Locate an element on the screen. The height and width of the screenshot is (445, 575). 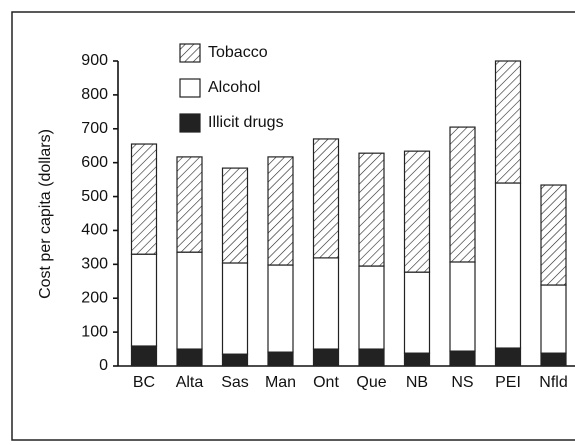
y-tick-label: 700 is located at coordinates (94, 128).